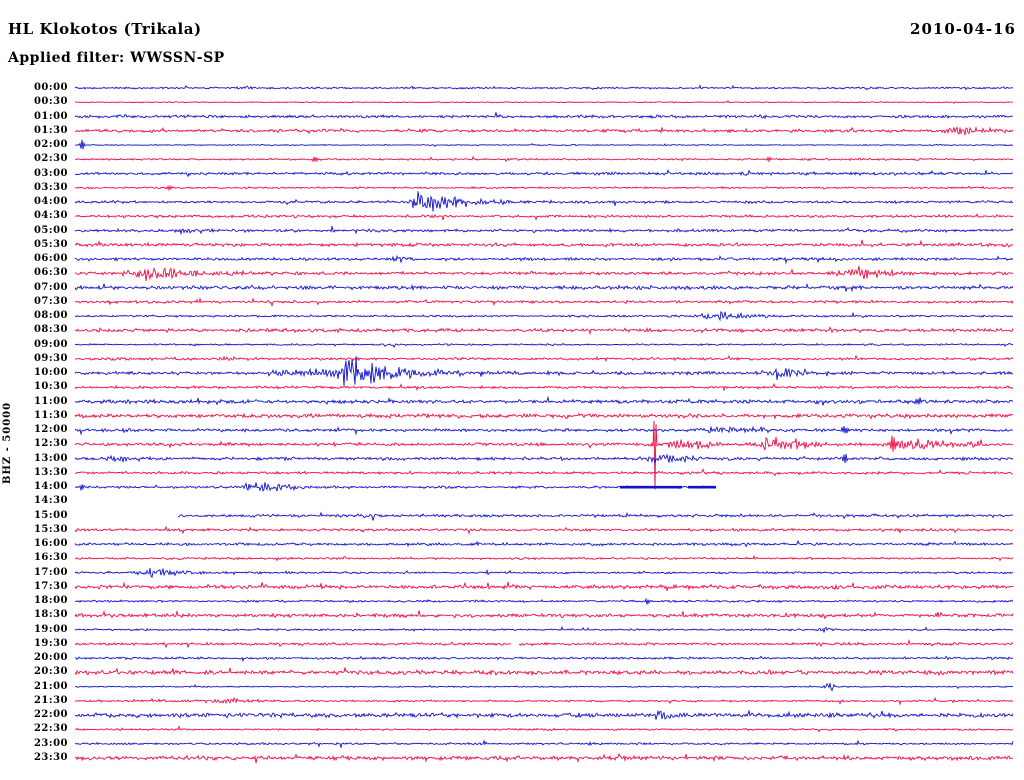 This screenshot has width=1024, height=780. I want to click on time-label: 22:00, so click(50, 715).